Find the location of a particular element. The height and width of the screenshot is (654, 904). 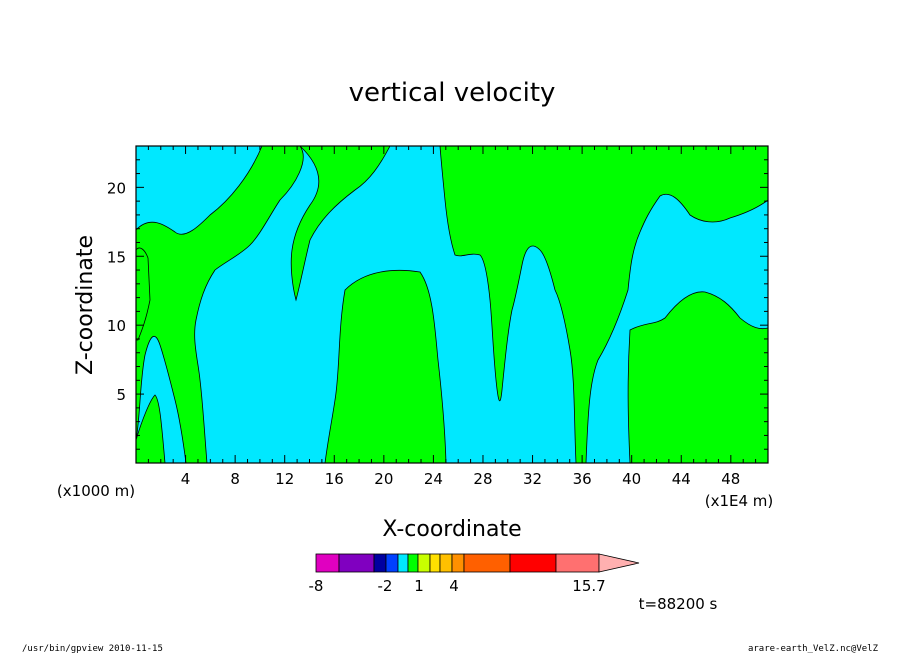

time-label: t=88200 s is located at coordinates (678, 604).